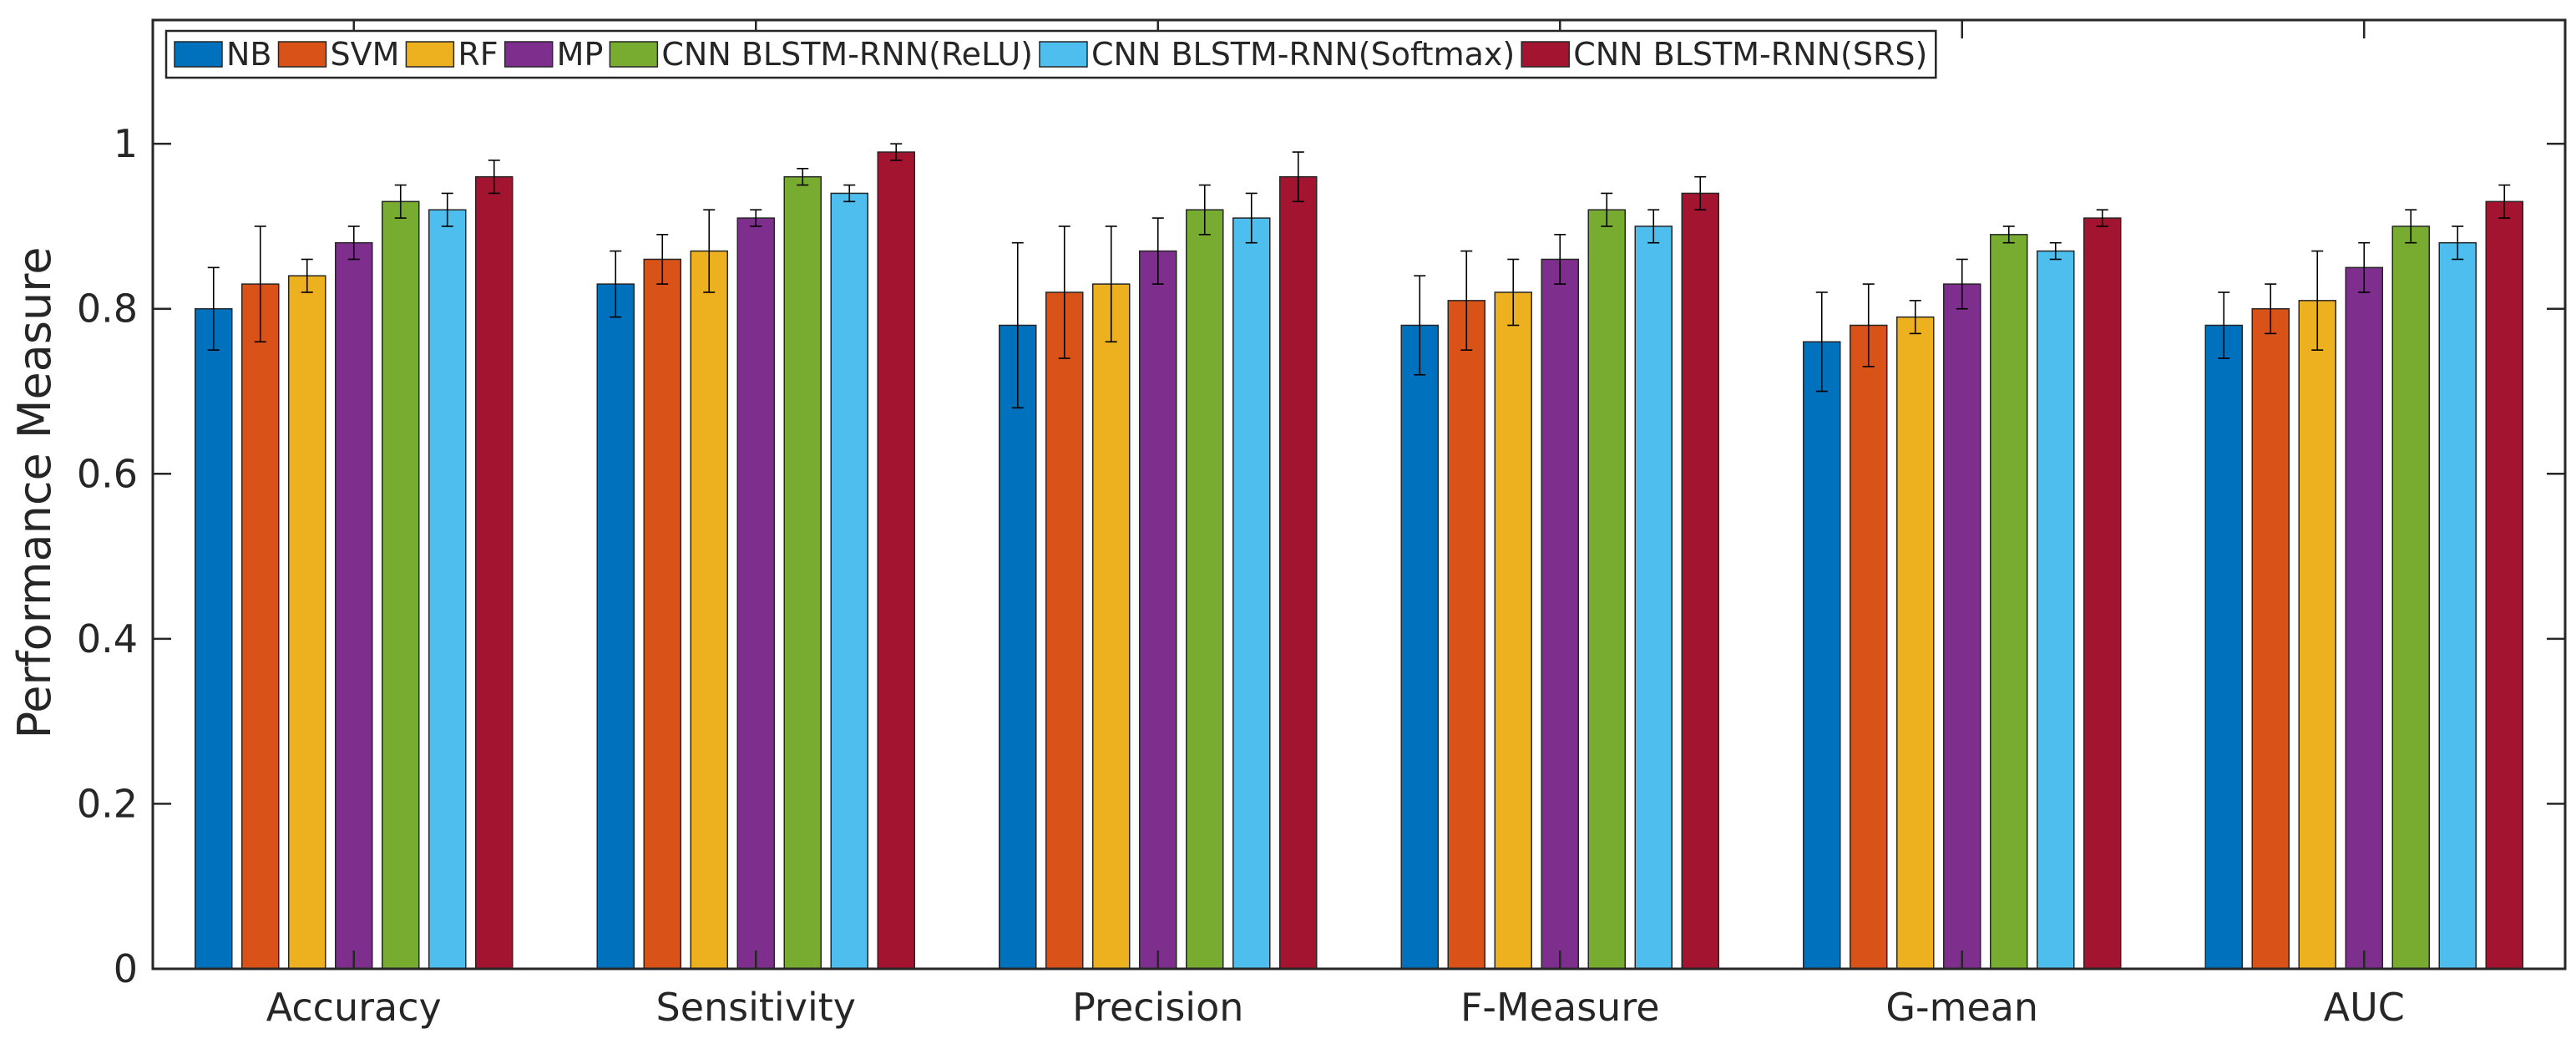 The image size is (2576, 1049). Describe the element at coordinates (755, 593) in the screenshot. I see `bar-mp-sensitivity` at that location.